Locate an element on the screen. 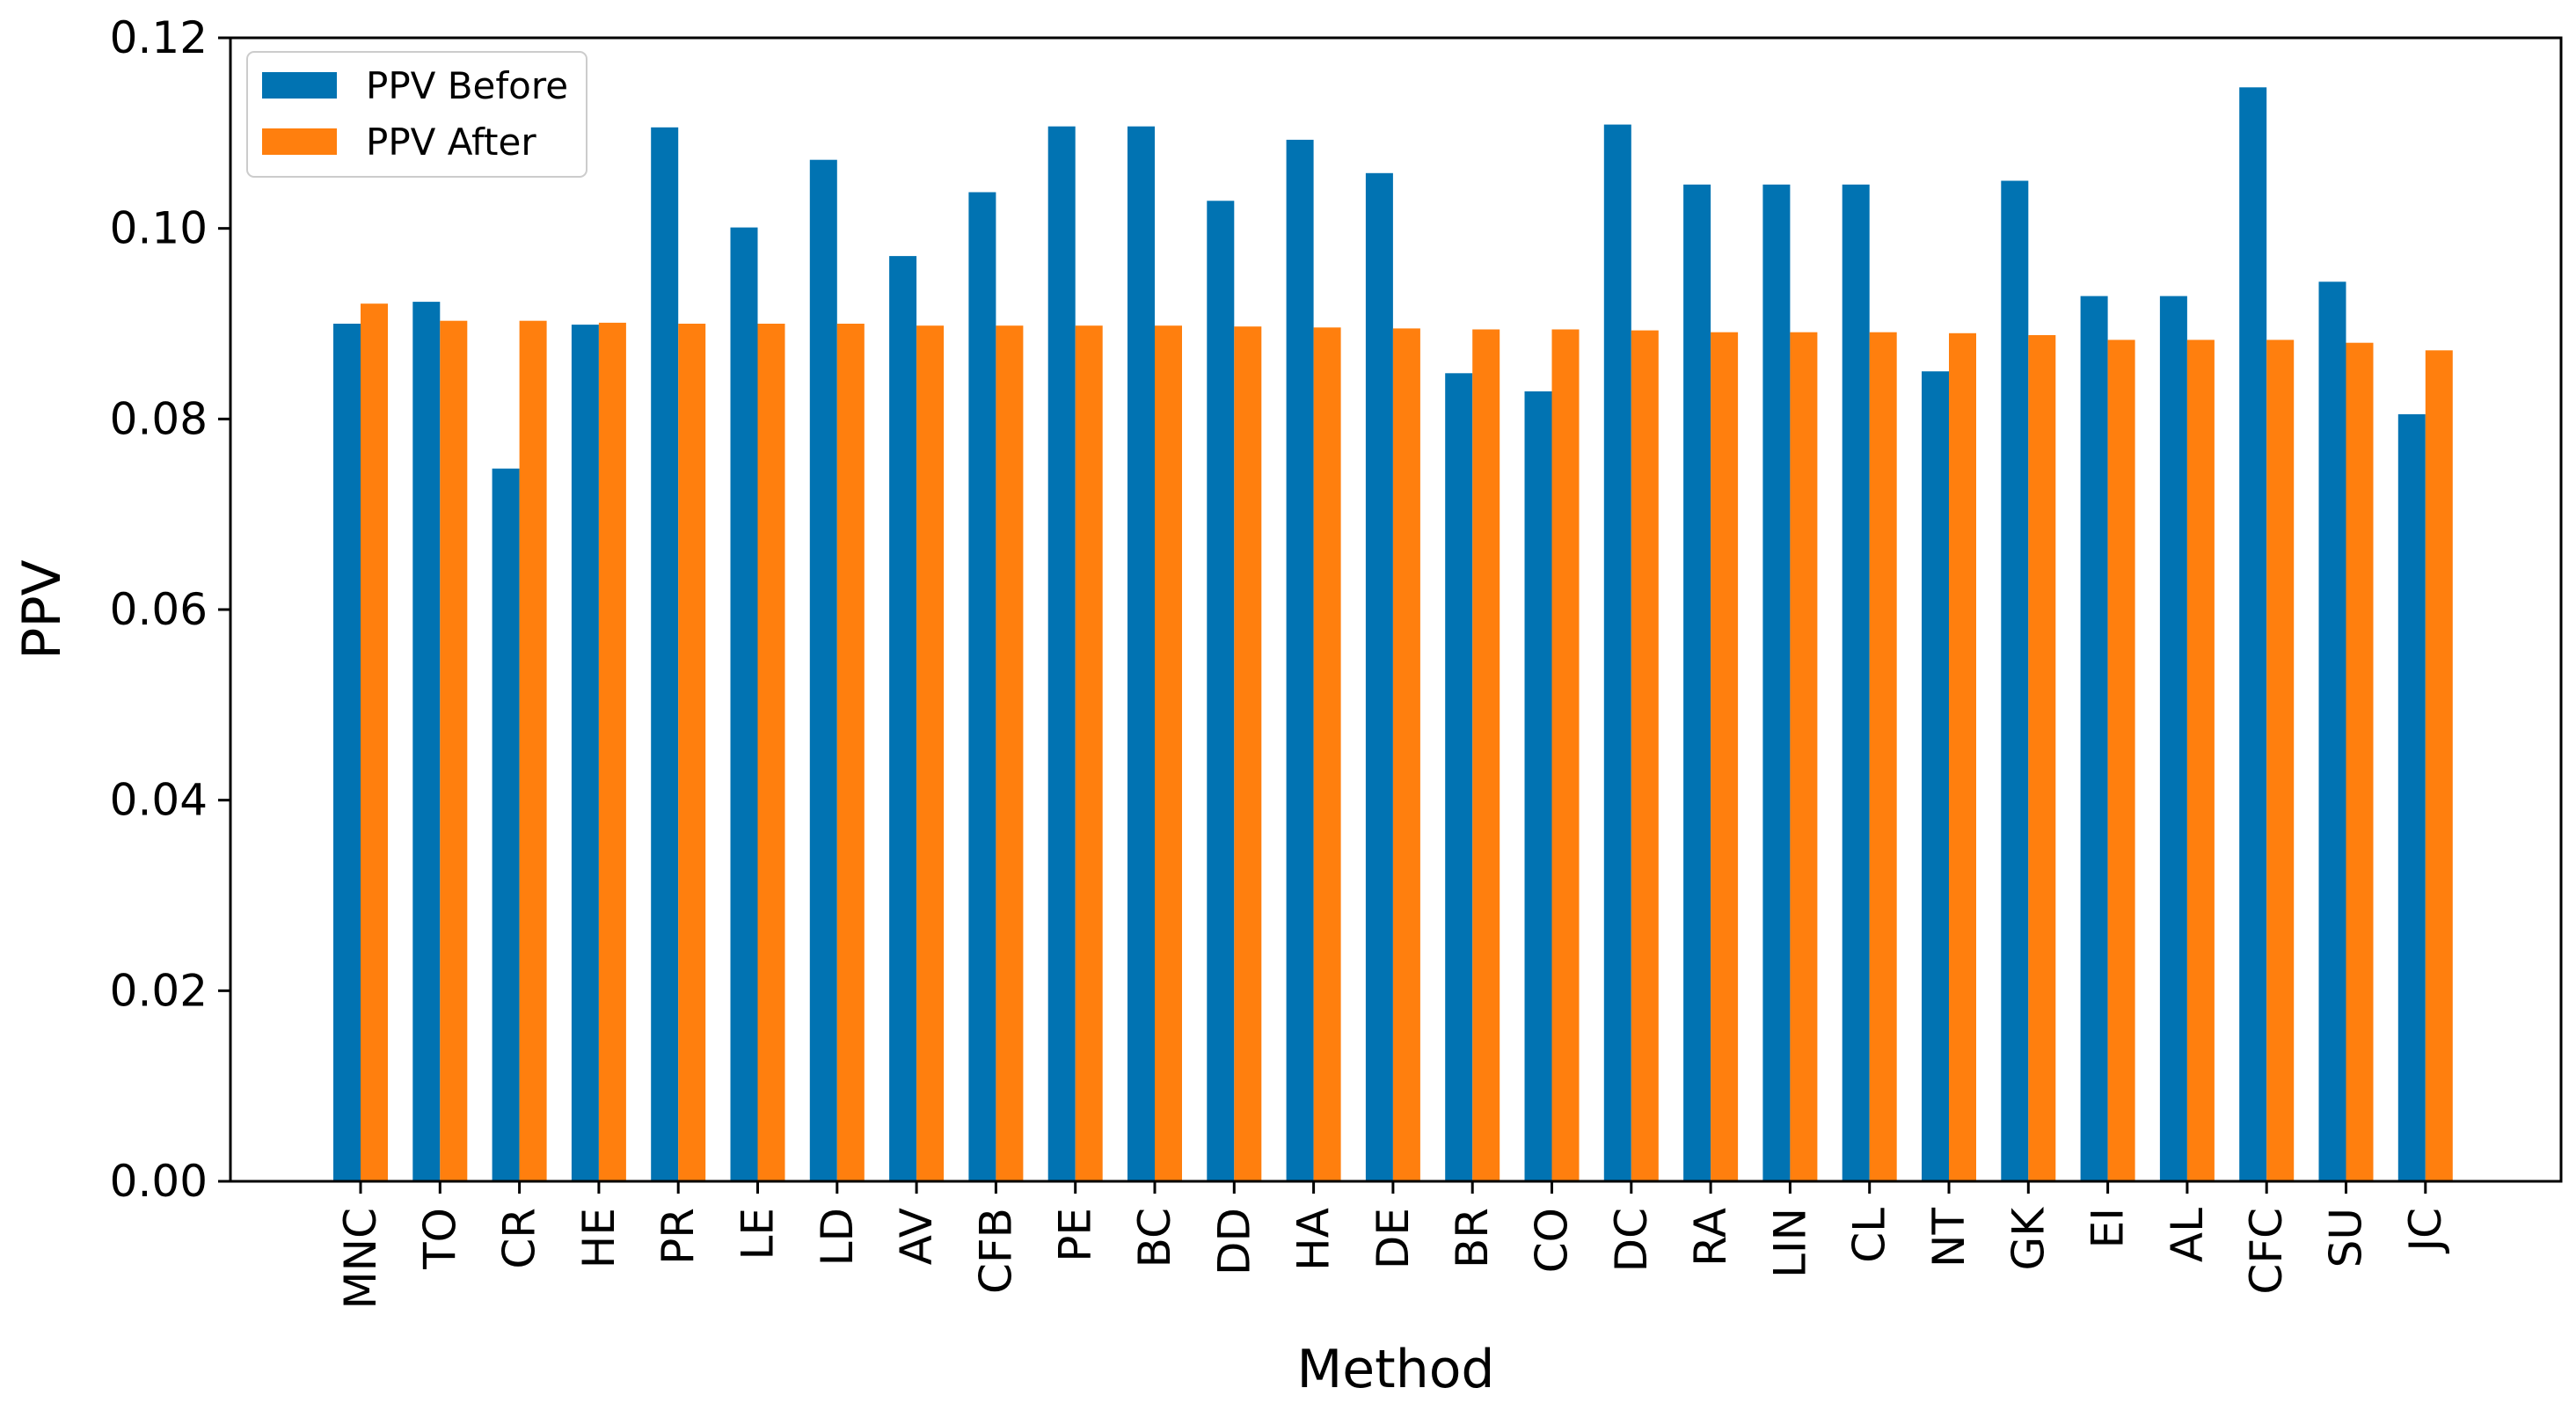 The height and width of the screenshot is (1410, 2576). x-tick-label-pr: PR is located at coordinates (678, 1236).